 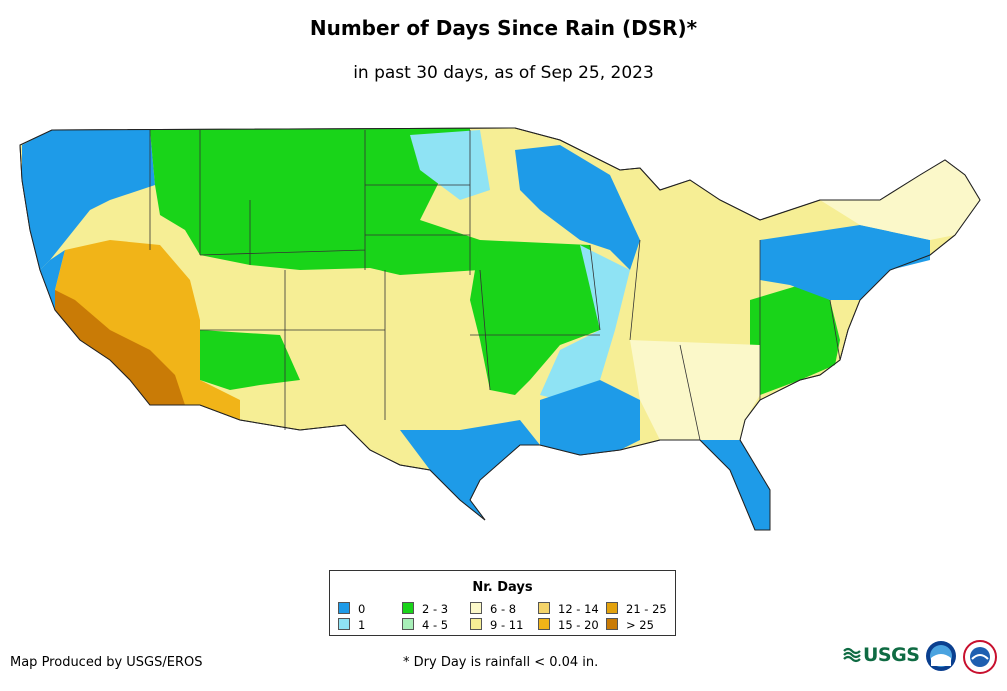 I want to click on legend-item: 2 - 3, so click(x=425, y=608).